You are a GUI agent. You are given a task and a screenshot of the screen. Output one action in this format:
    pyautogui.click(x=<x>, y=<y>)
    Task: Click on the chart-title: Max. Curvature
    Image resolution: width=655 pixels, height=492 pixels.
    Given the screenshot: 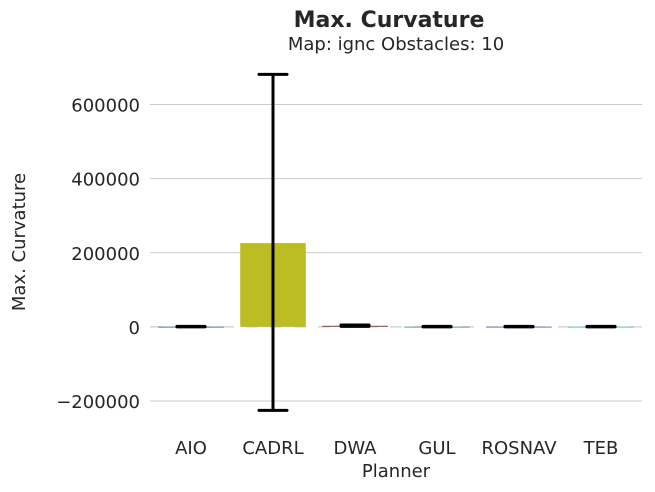 What is the action you would take?
    pyautogui.click(x=389, y=20)
    